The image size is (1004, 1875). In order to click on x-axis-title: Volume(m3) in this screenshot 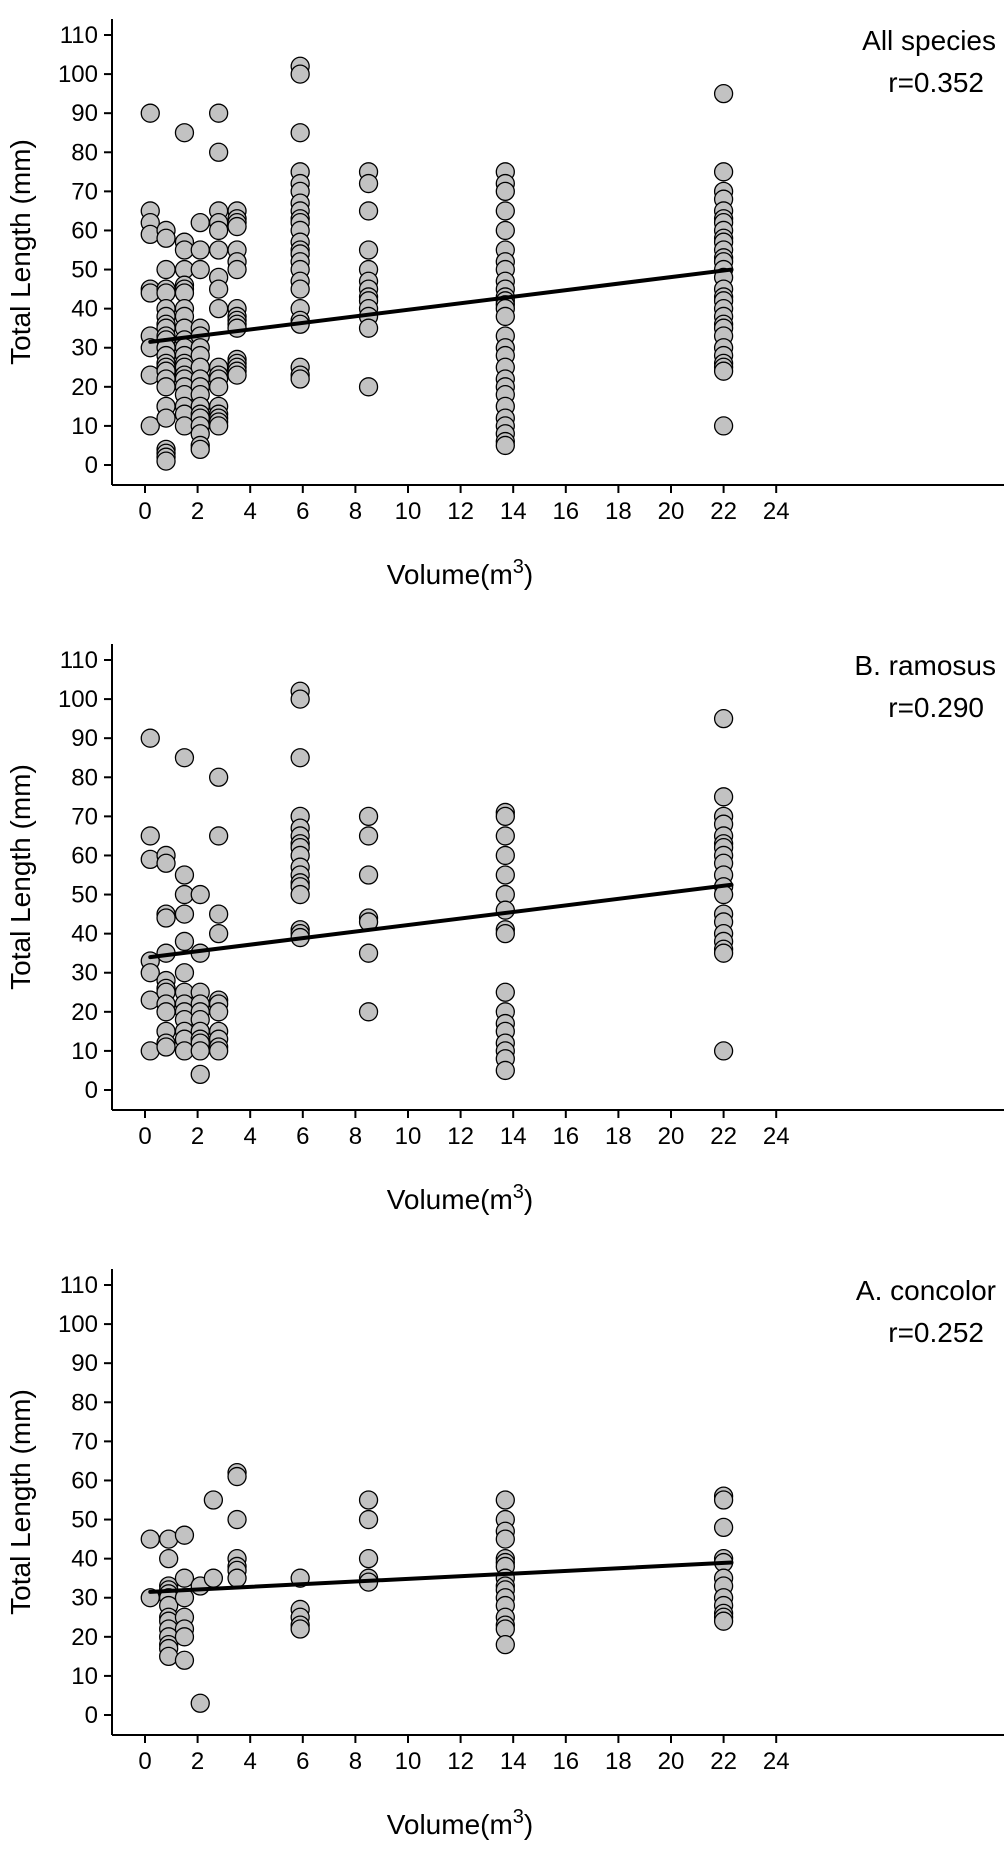, I will do `click(460, 573)`.